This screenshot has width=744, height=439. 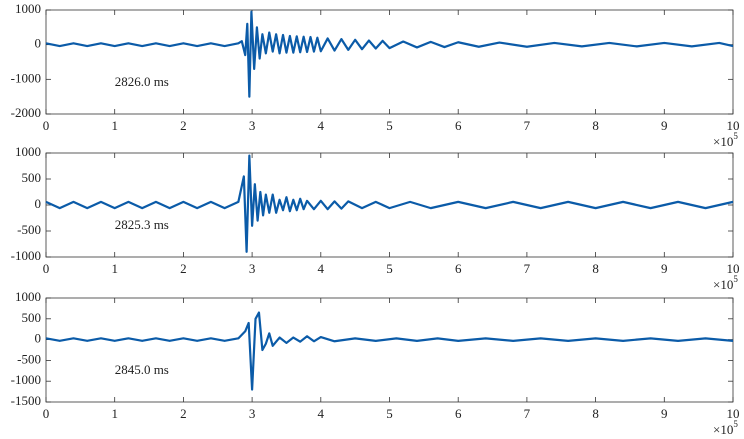 What do you see at coordinates (142, 369) in the screenshot?
I see `annotation: 2845.0 ms` at bounding box center [142, 369].